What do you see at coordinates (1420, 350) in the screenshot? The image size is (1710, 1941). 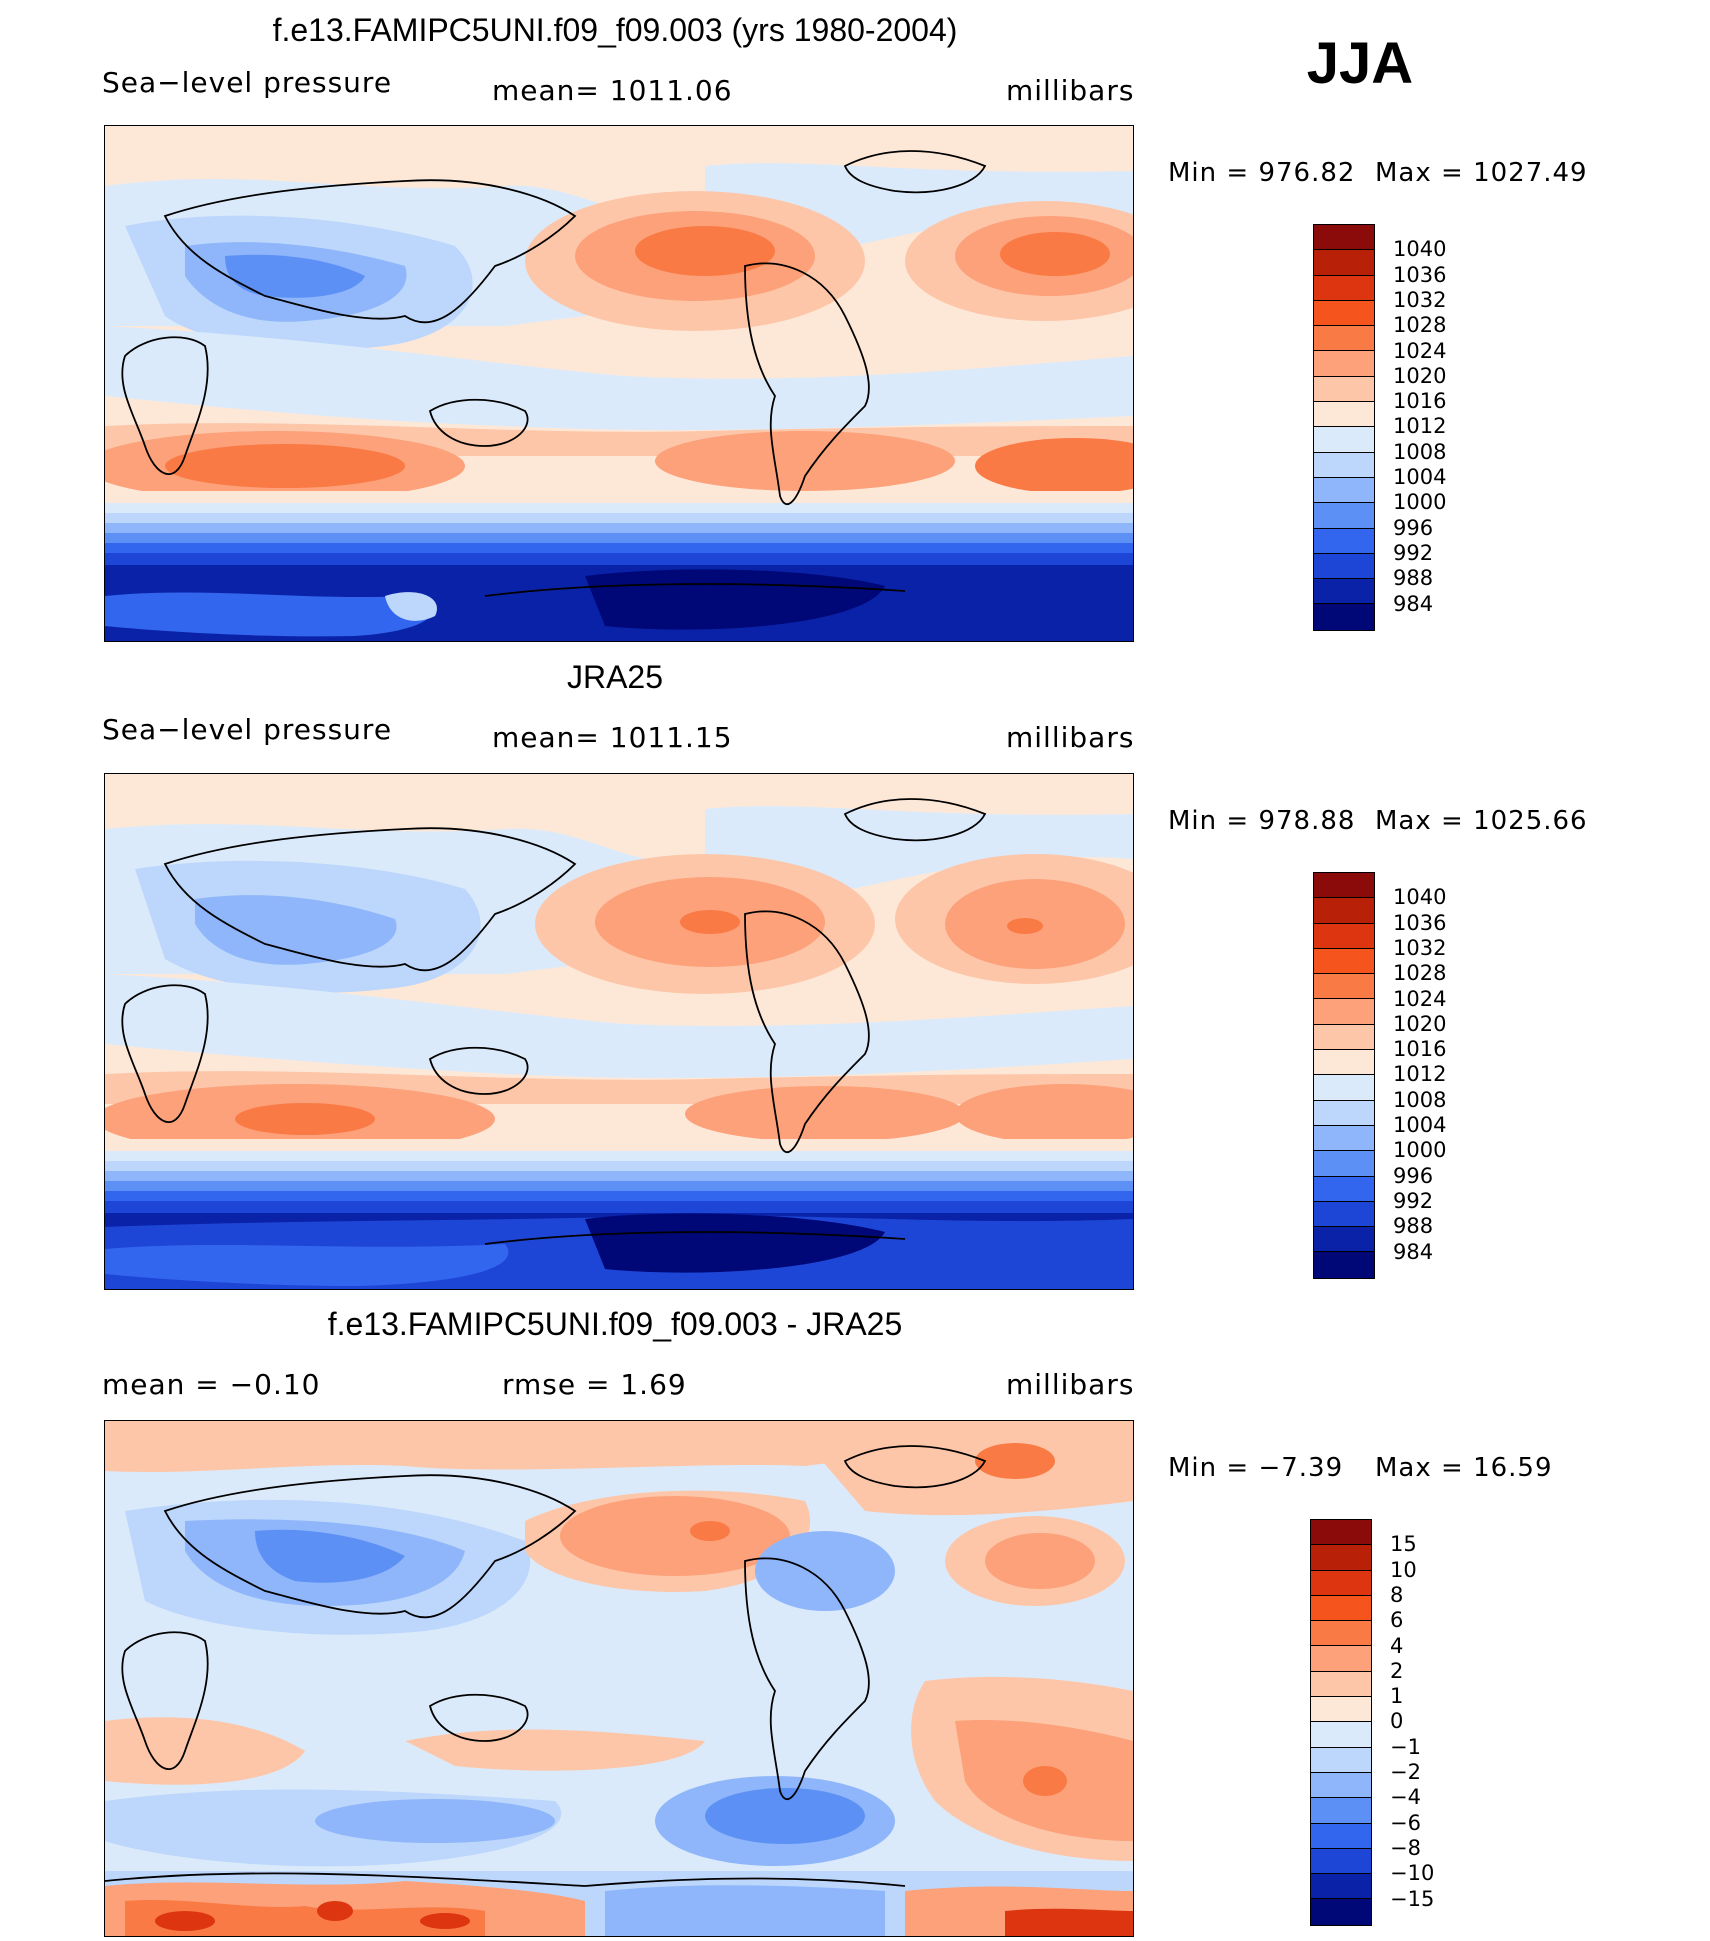 I see `panel-1-colorbar-tick-label: 1024` at bounding box center [1420, 350].